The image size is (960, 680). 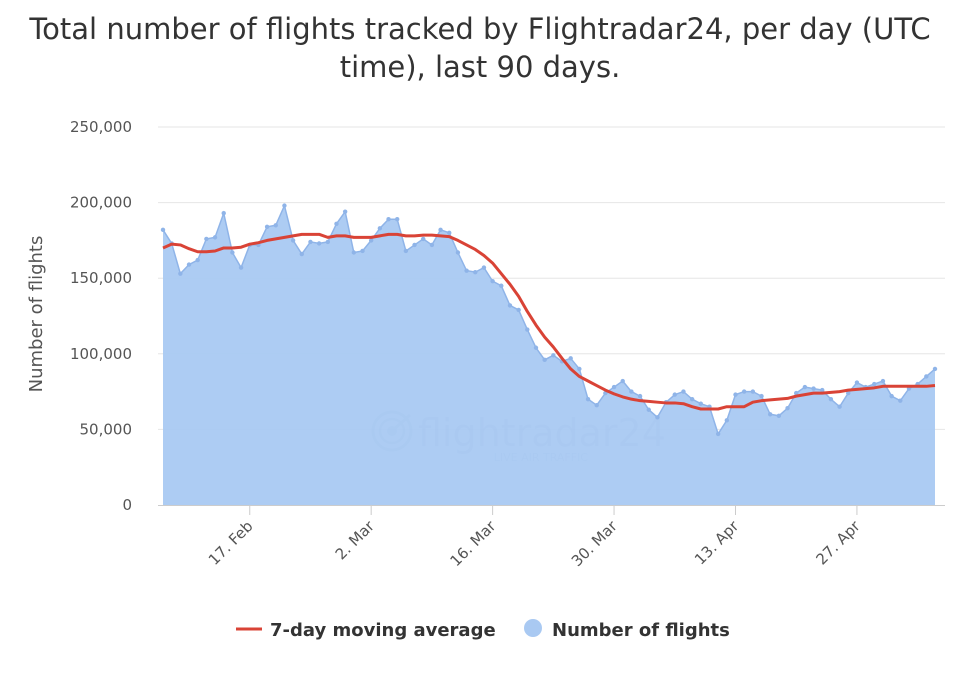 What do you see at coordinates (355, 540) in the screenshot?
I see `x-tick-label: 2. Mar` at bounding box center [355, 540].